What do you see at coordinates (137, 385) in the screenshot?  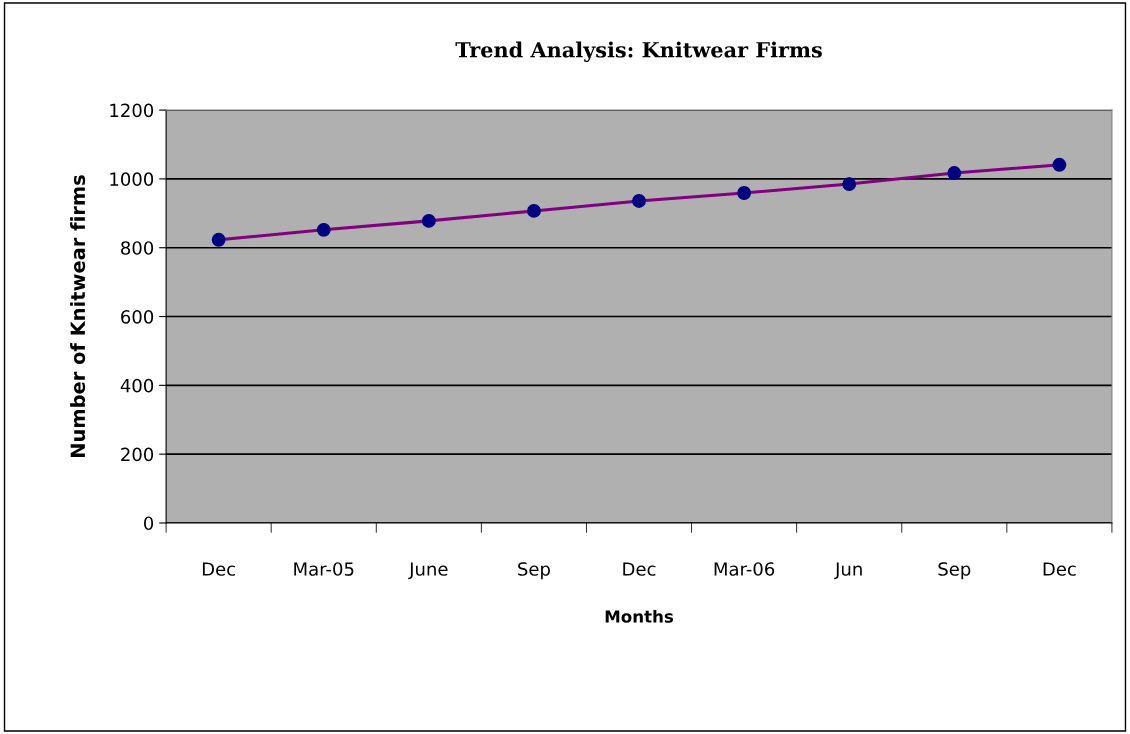 I see `y-tick-label: 400` at bounding box center [137, 385].